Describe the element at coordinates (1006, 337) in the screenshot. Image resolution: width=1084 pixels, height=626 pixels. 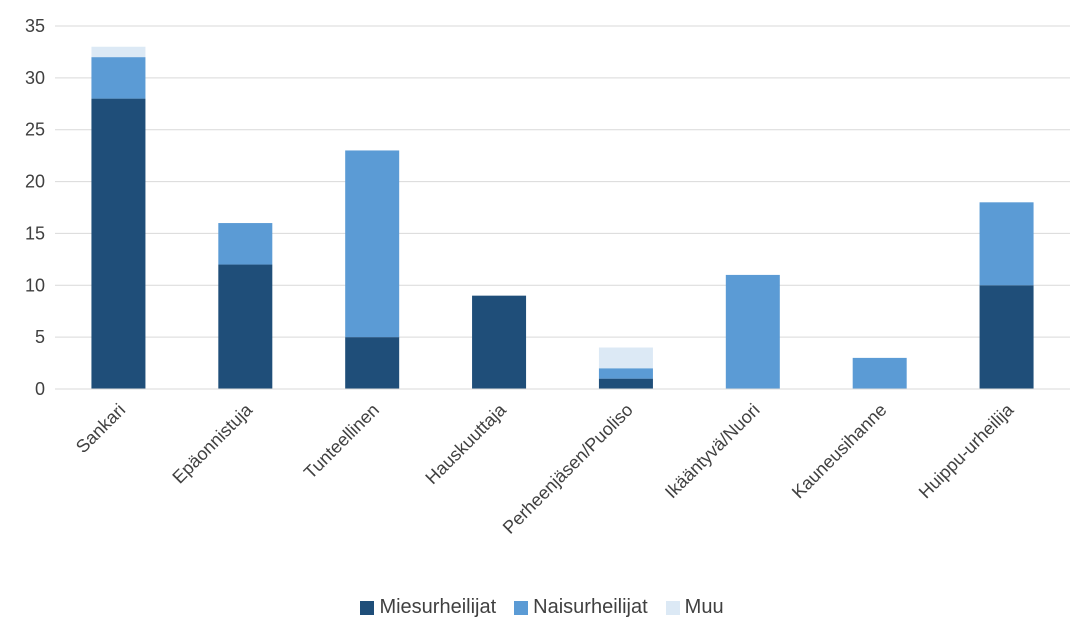
I see `bar-miesurheilijat-huippu-urheilija` at that location.